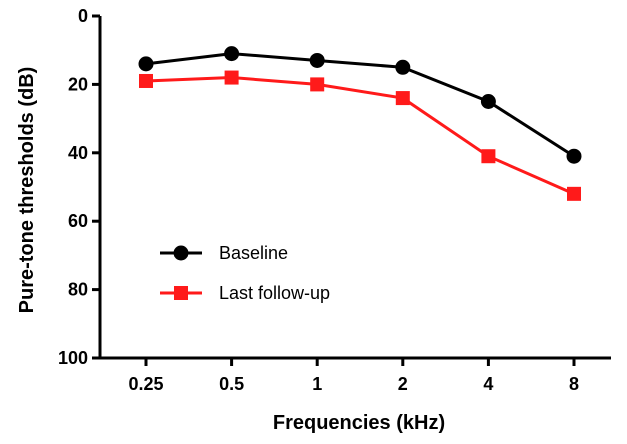 Image resolution: width=627 pixels, height=444 pixels. What do you see at coordinates (78, 290) in the screenshot?
I see `y-tick-label: 80` at bounding box center [78, 290].